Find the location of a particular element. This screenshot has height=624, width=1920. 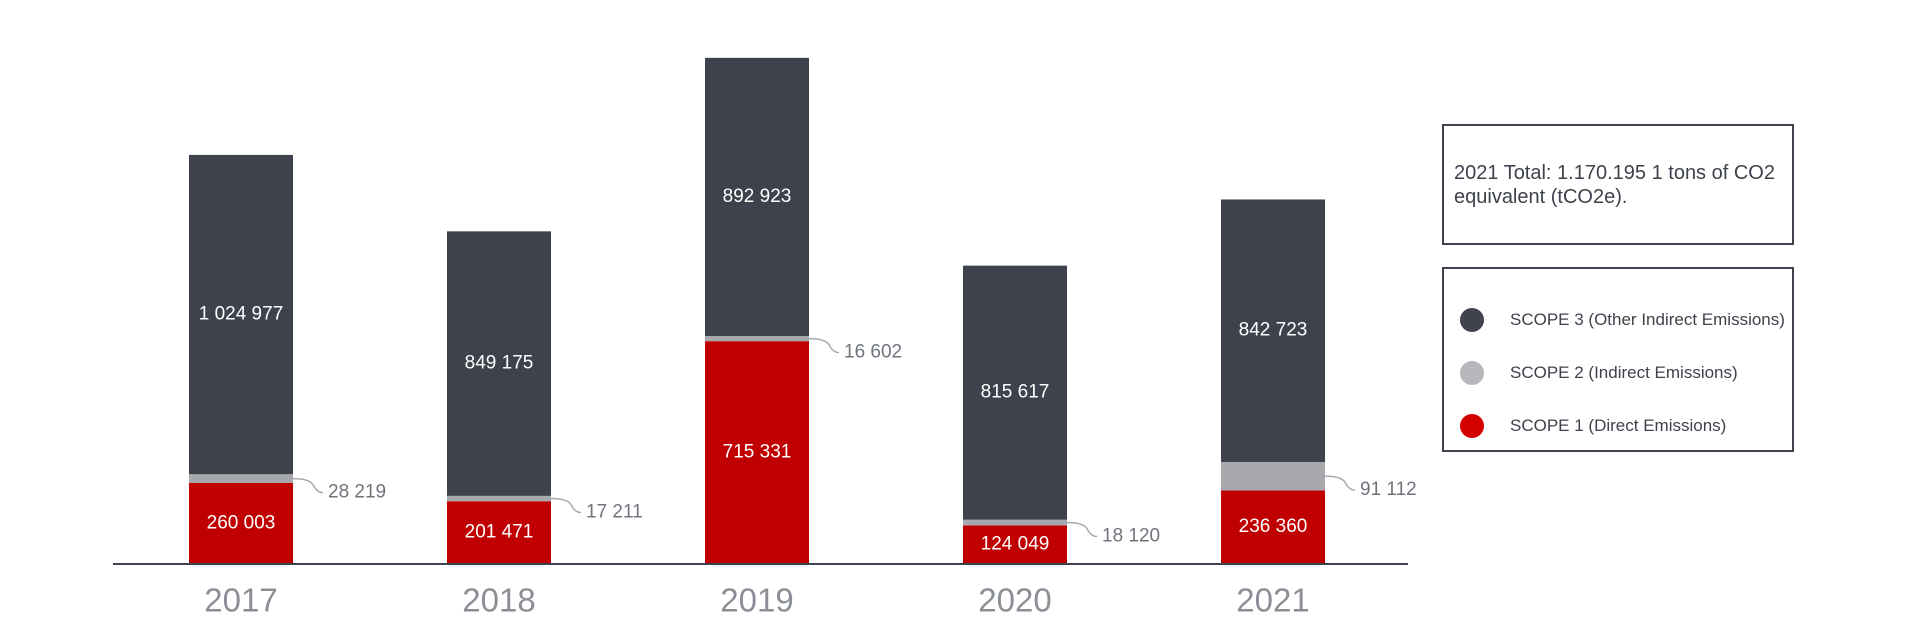

value-label-scope3-2017: 1 024 977 is located at coordinates (241, 314).